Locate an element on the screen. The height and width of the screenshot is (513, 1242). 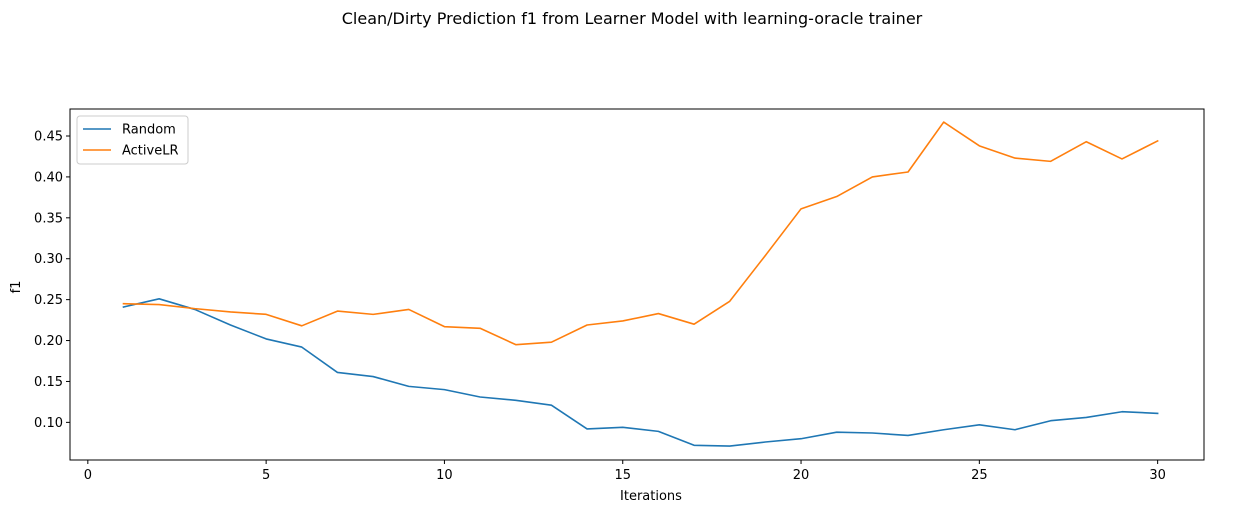
y-tick-label: 0.20 is located at coordinates (48, 341).